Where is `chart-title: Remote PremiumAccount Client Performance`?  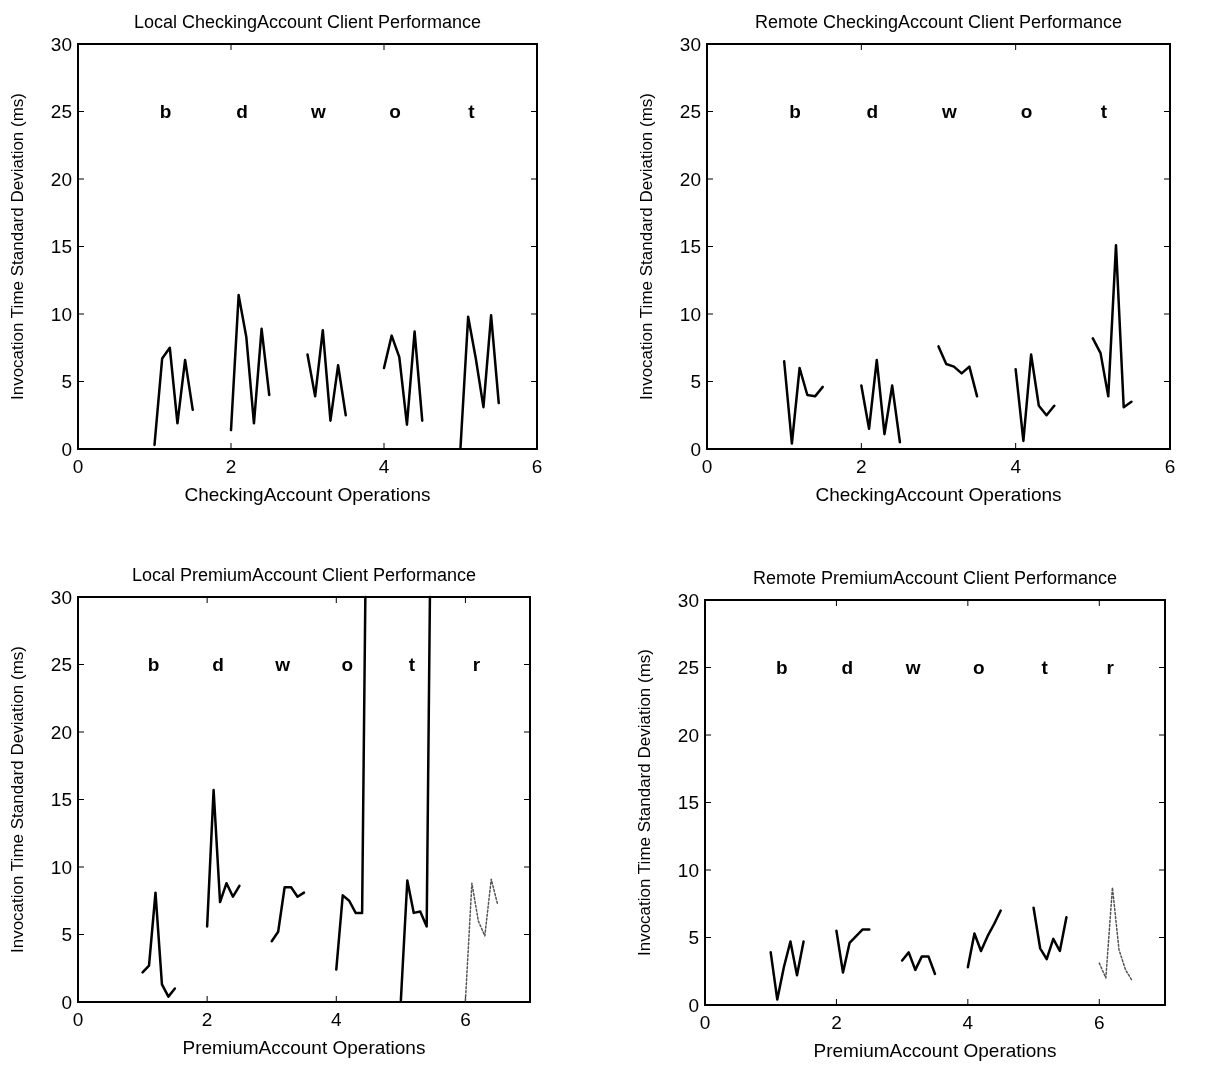
chart-title: Remote PremiumAccount Client Performance is located at coordinates (935, 578).